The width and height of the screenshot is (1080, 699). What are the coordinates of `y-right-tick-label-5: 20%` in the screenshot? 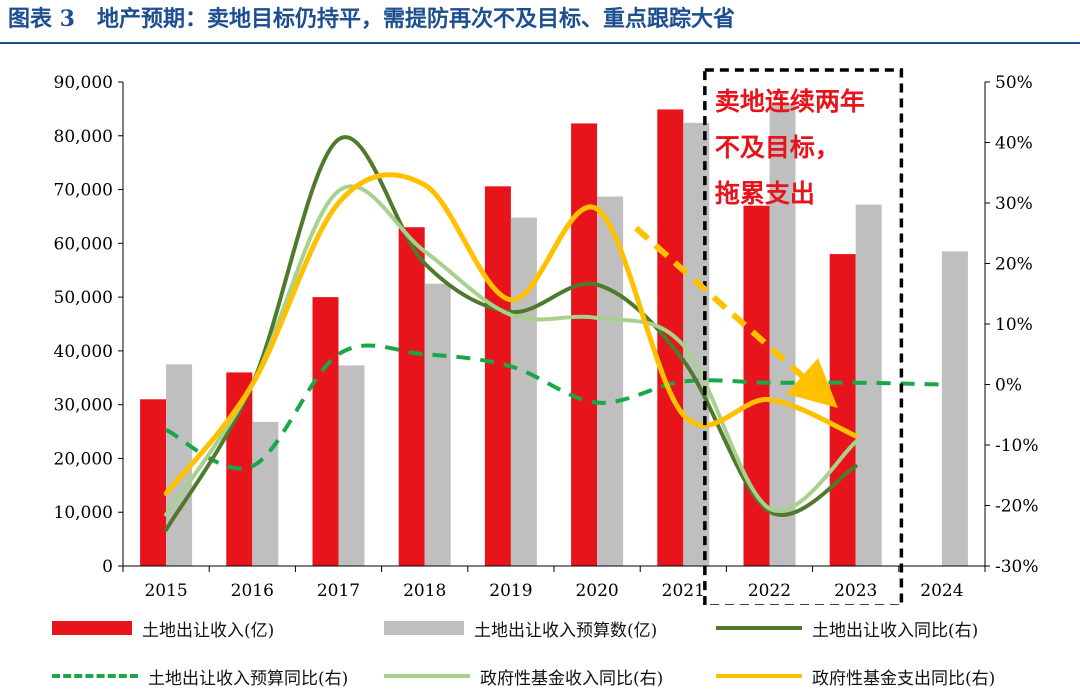 It's located at (1014, 265).